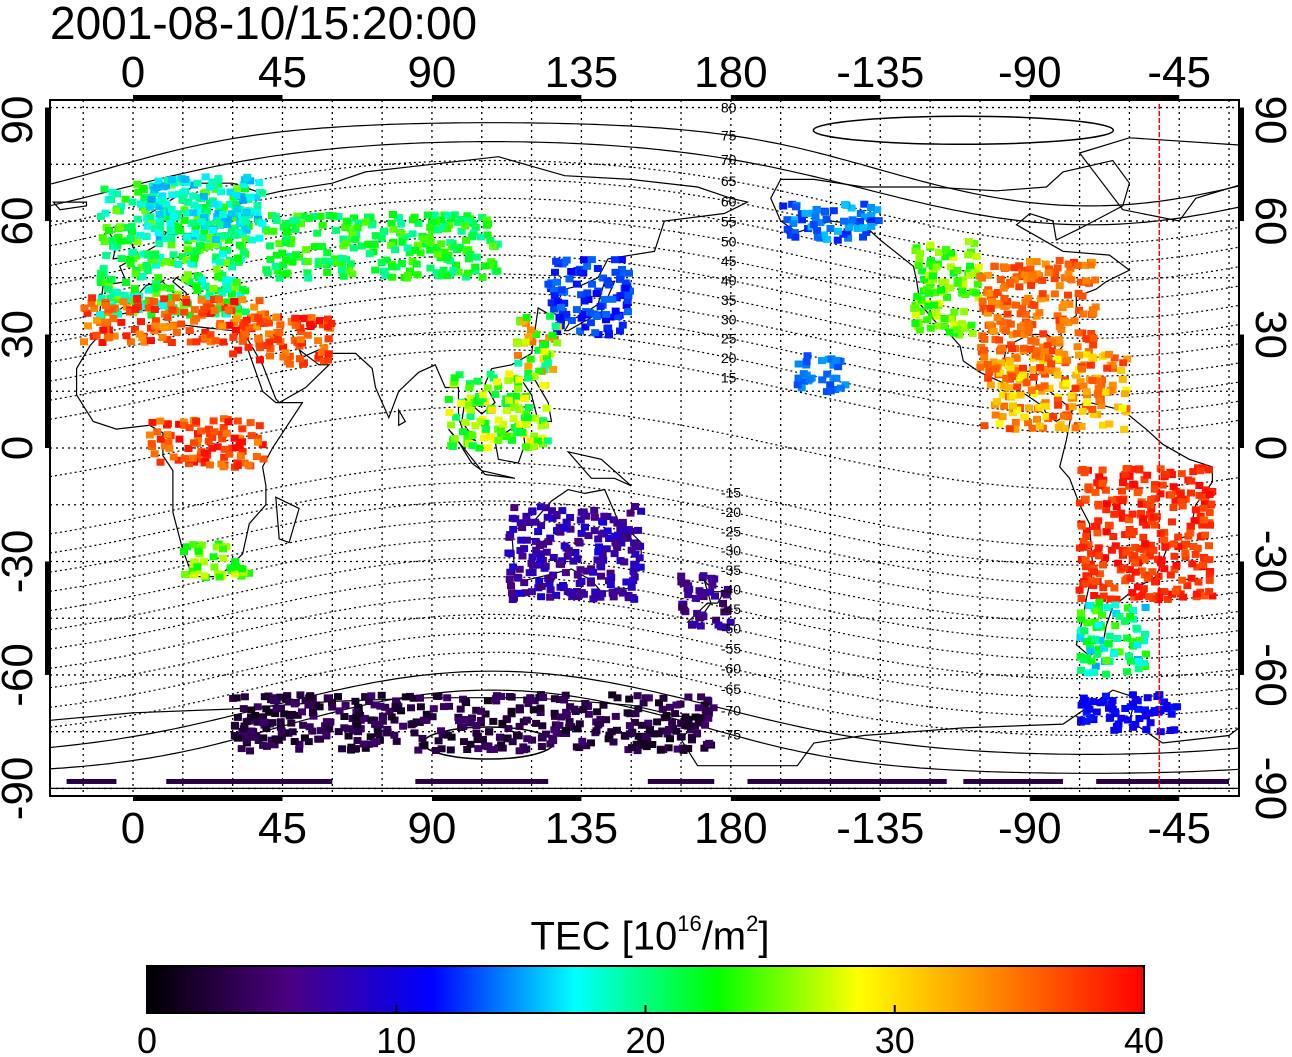 The width and height of the screenshot is (1292, 1057). Describe the element at coordinates (147, 1038) in the screenshot. I see `colorbar-tick-label: 0` at that location.